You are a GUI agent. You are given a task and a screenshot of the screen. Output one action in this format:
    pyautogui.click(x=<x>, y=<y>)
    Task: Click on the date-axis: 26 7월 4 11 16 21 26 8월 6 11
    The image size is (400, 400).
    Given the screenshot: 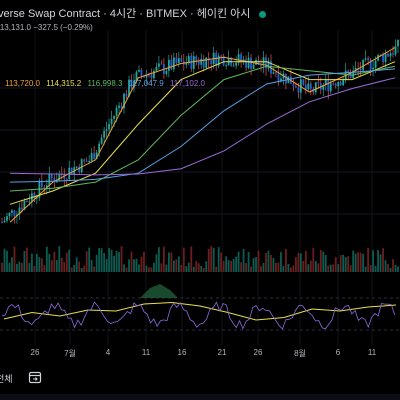 What is the action you would take?
    pyautogui.click(x=200, y=354)
    